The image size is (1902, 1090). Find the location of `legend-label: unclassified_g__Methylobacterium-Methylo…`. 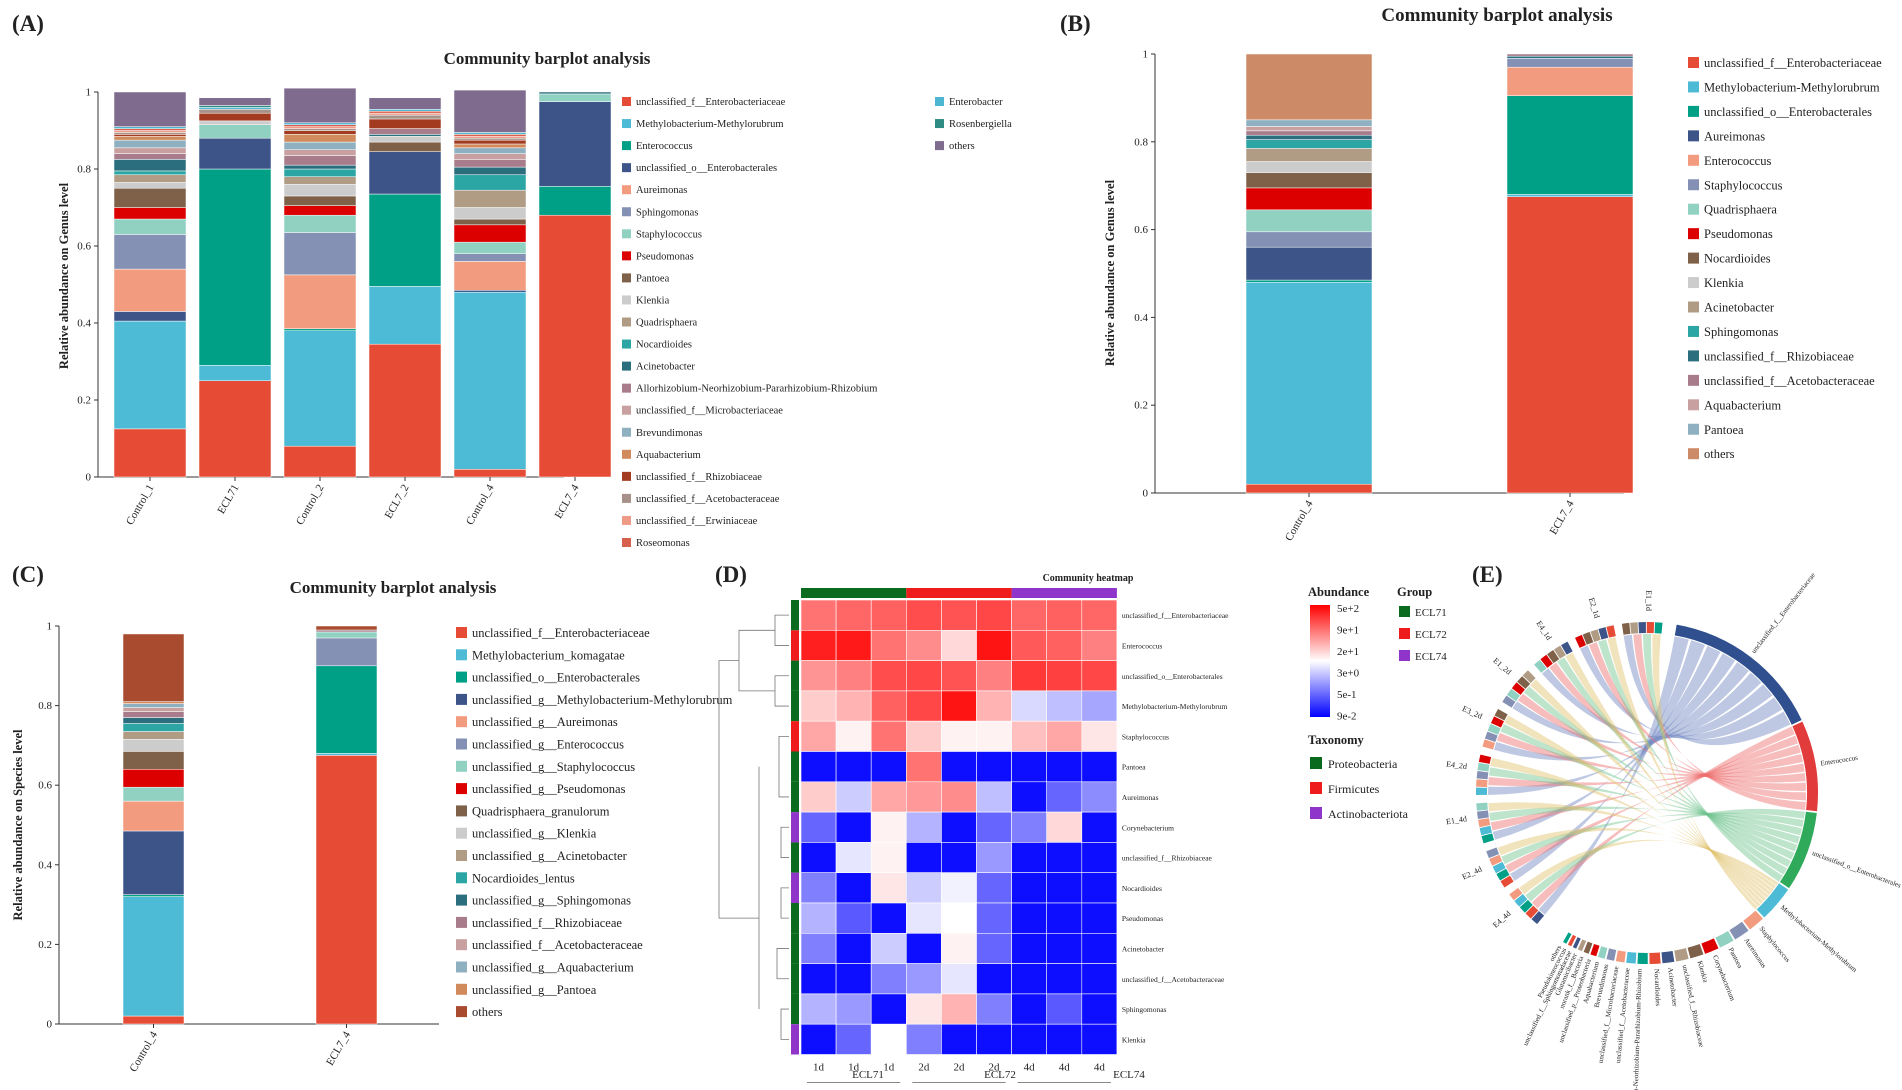

legend-label: unclassified_g__Methylobacterium-Methylo… is located at coordinates (602, 700).